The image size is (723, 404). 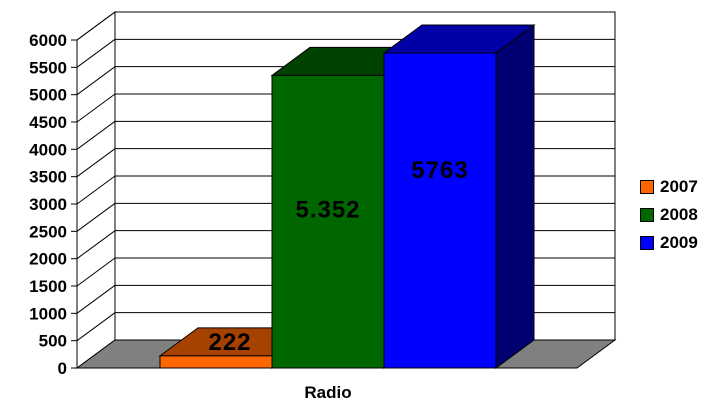 What do you see at coordinates (48, 177) in the screenshot?
I see `y-tick-label-3500: 3500` at bounding box center [48, 177].